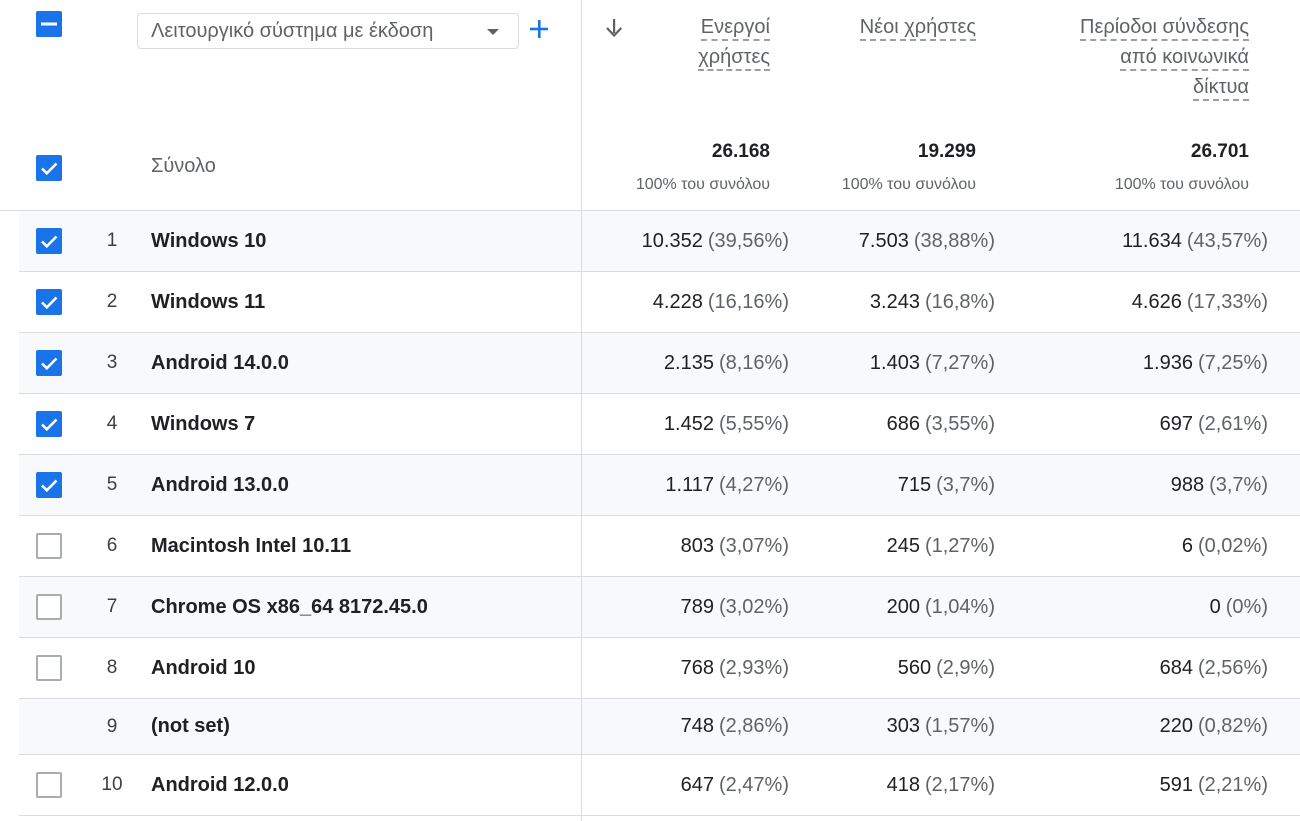  I want to click on cell-percentage: (1,27%), so click(959, 545).